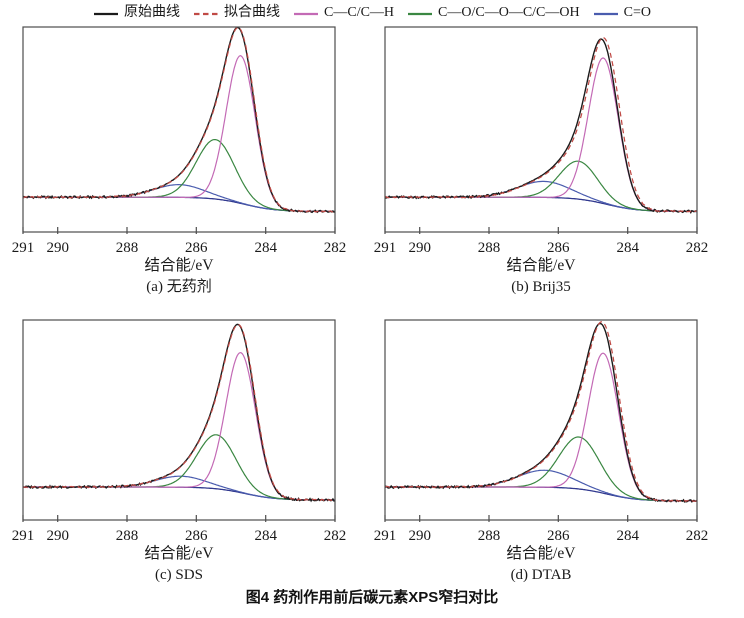 The height and width of the screenshot is (618, 744). What do you see at coordinates (106, 14) in the screenshot?
I see `original-line-swatch-icon` at bounding box center [106, 14].